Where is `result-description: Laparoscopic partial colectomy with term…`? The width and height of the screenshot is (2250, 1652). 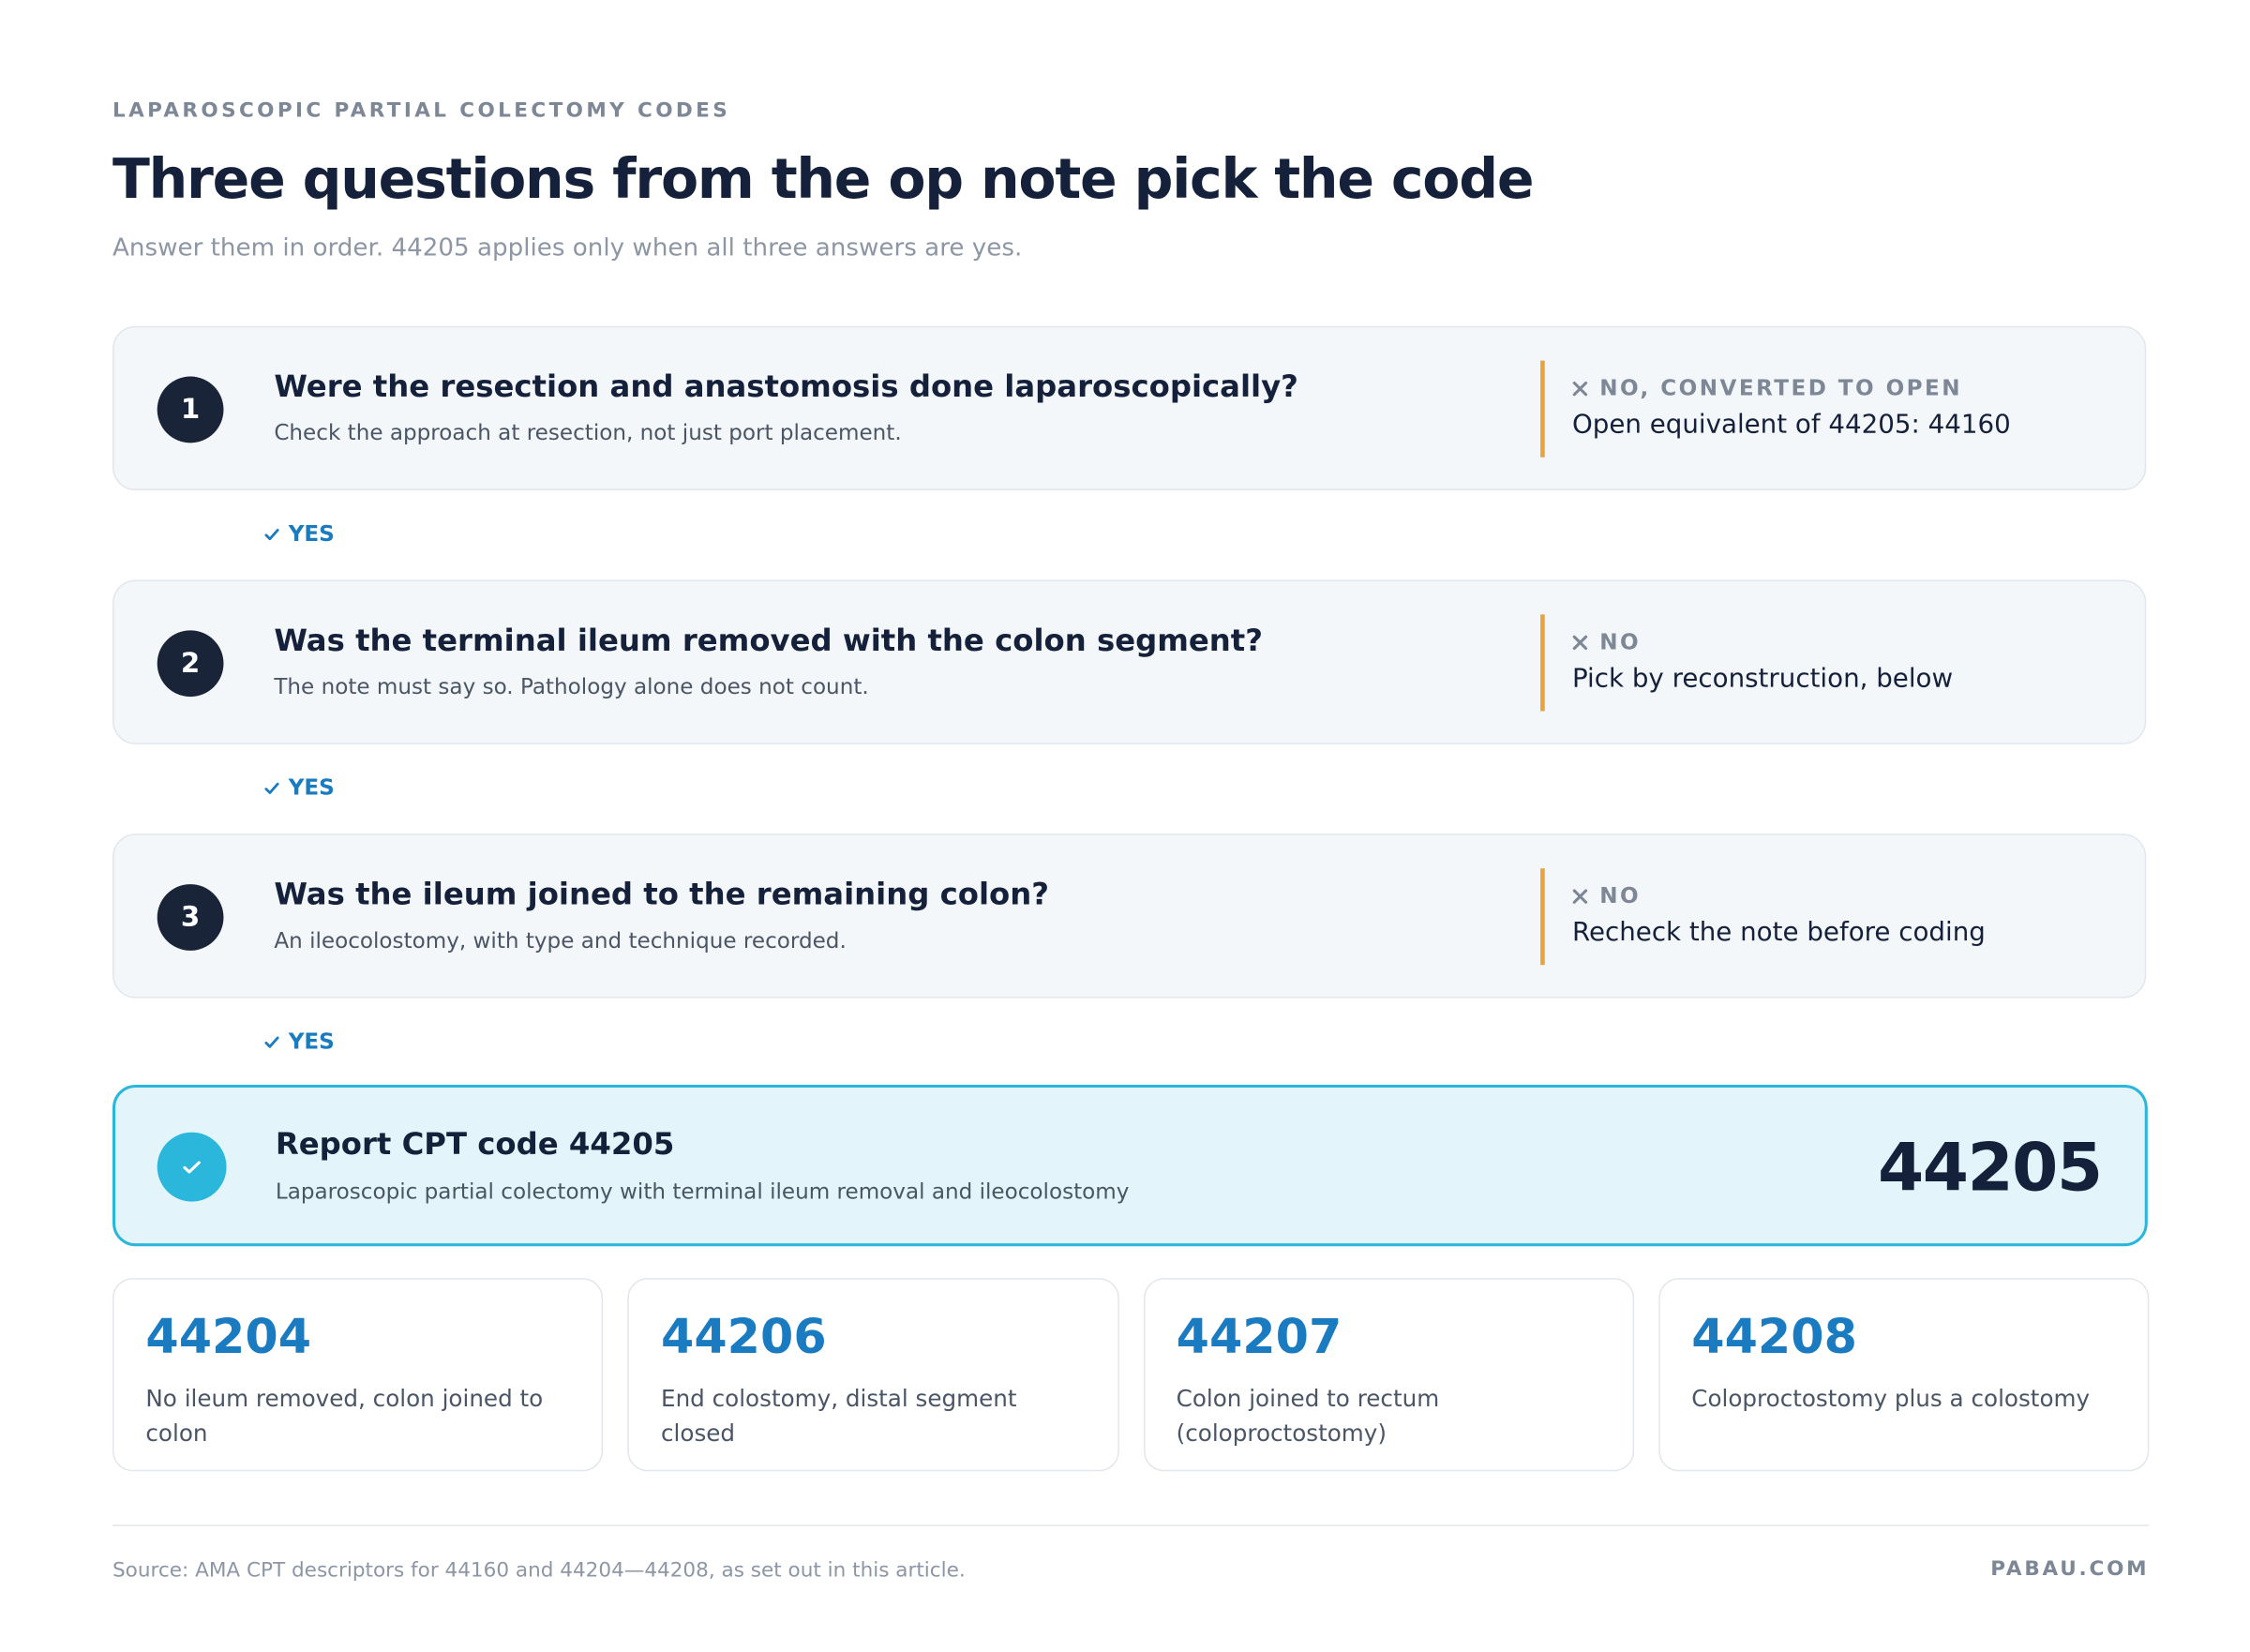
result-description: Laparoscopic partial colectomy with term… is located at coordinates (702, 1191).